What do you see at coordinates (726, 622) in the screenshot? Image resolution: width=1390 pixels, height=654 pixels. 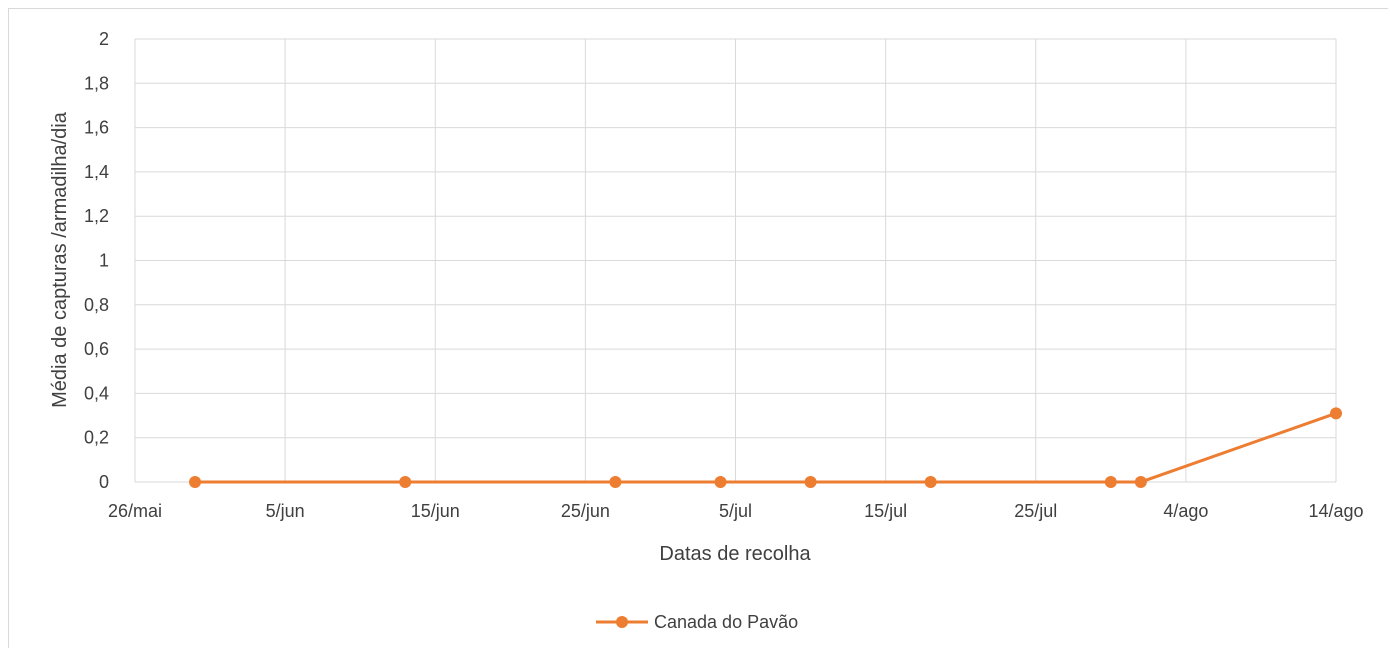 I see `legend-label-canada-do-pavao: Canada do Pavão` at bounding box center [726, 622].